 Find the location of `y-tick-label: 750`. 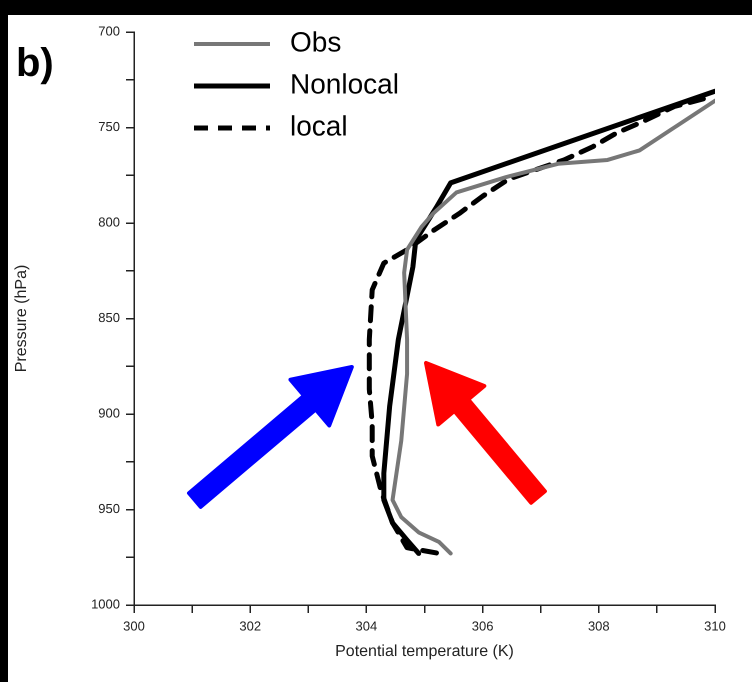

y-tick-label: 750 is located at coordinates (109, 126).